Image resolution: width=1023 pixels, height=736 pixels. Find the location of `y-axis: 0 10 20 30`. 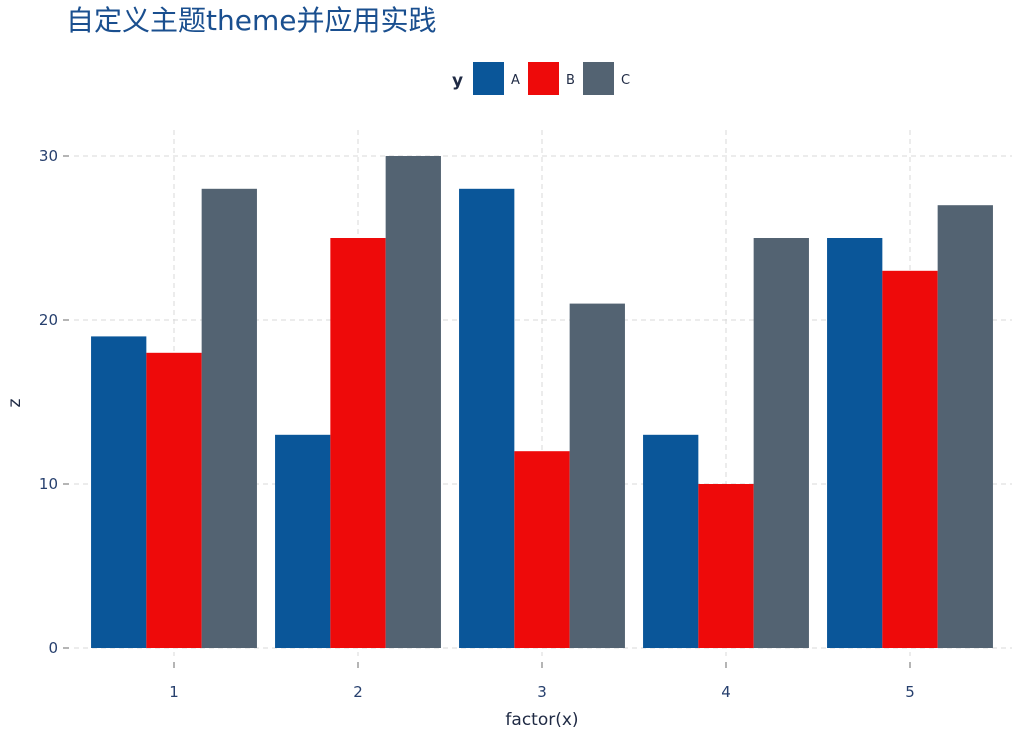

y-axis: 0 10 20 30 is located at coordinates (54, 402).